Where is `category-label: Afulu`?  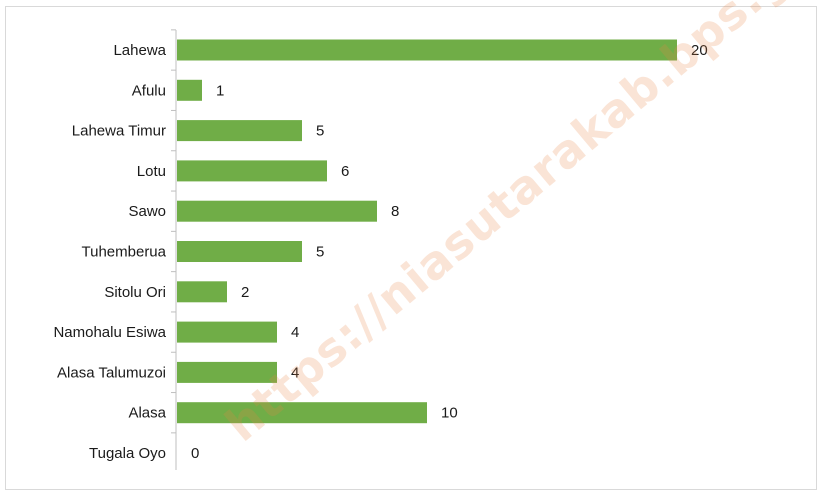
category-label: Afulu is located at coordinates (149, 90).